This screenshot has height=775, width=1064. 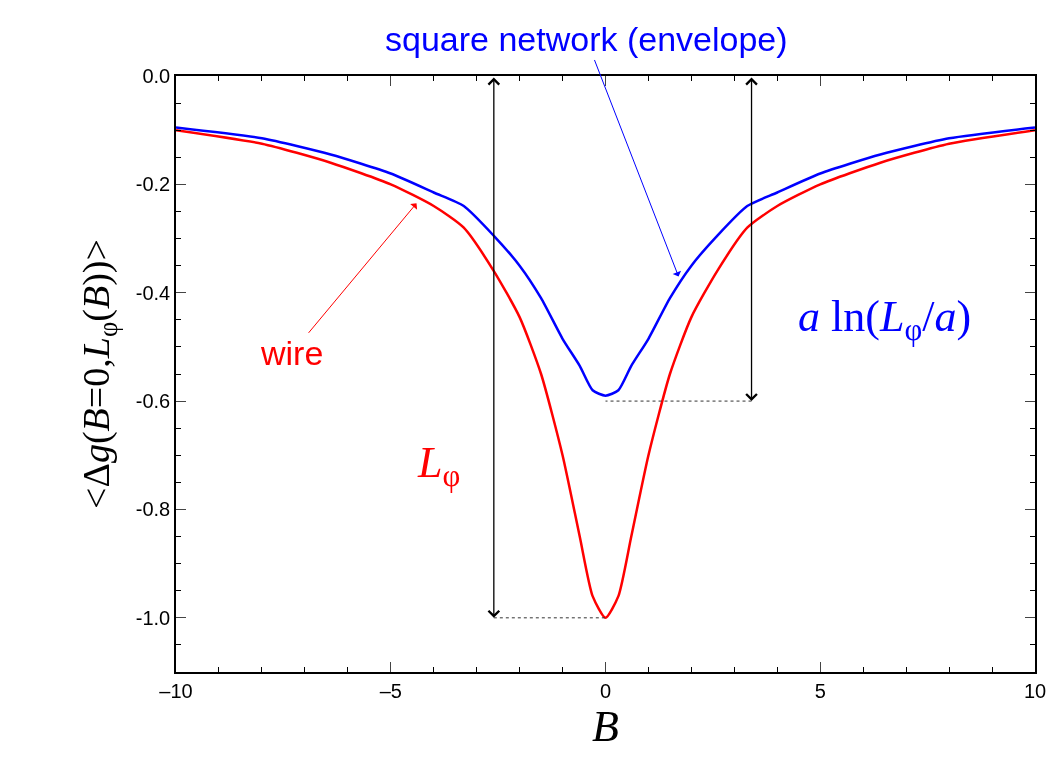 What do you see at coordinates (176, 690) in the screenshot?
I see `x-tick-label: –10` at bounding box center [176, 690].